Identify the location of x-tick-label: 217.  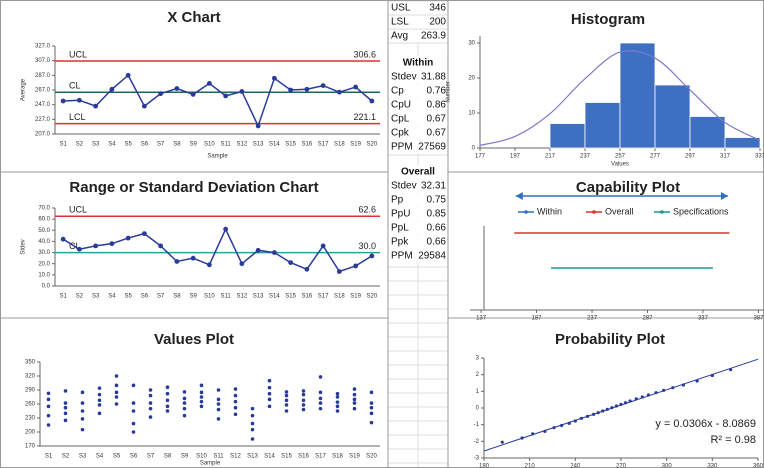
(550, 157).